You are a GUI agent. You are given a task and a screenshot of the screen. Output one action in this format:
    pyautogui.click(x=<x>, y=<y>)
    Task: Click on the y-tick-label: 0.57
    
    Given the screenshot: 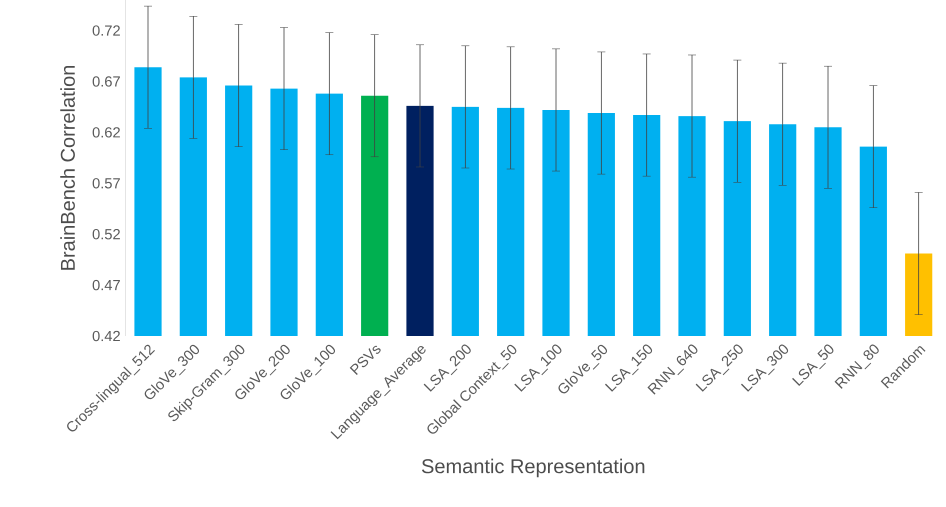 What is the action you would take?
    pyautogui.click(x=106, y=183)
    